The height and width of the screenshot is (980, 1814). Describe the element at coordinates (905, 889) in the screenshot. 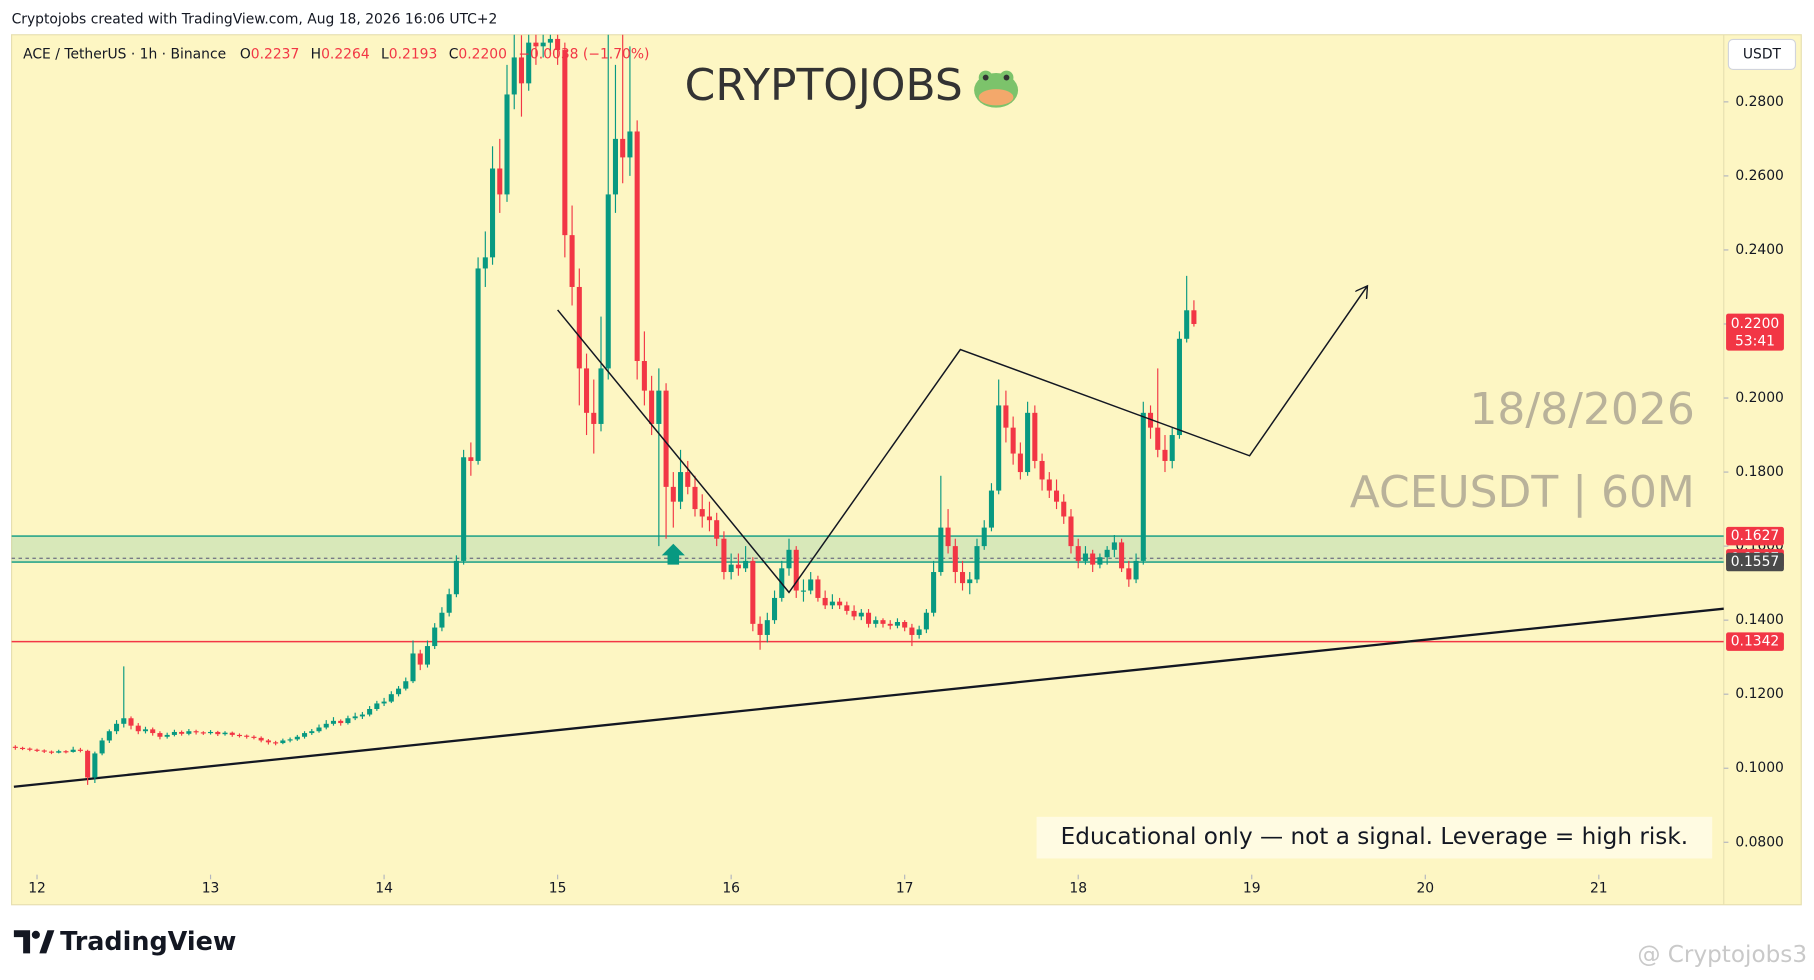

I see `x-tick-label: 17` at that location.